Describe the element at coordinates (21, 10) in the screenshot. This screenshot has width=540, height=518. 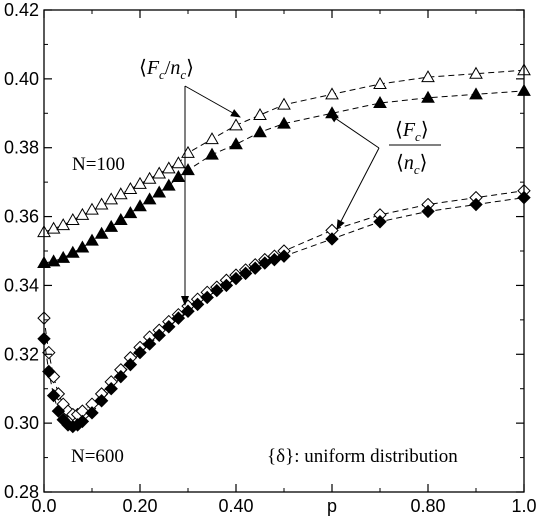
I see `y-tick-label: 0.42` at that location.